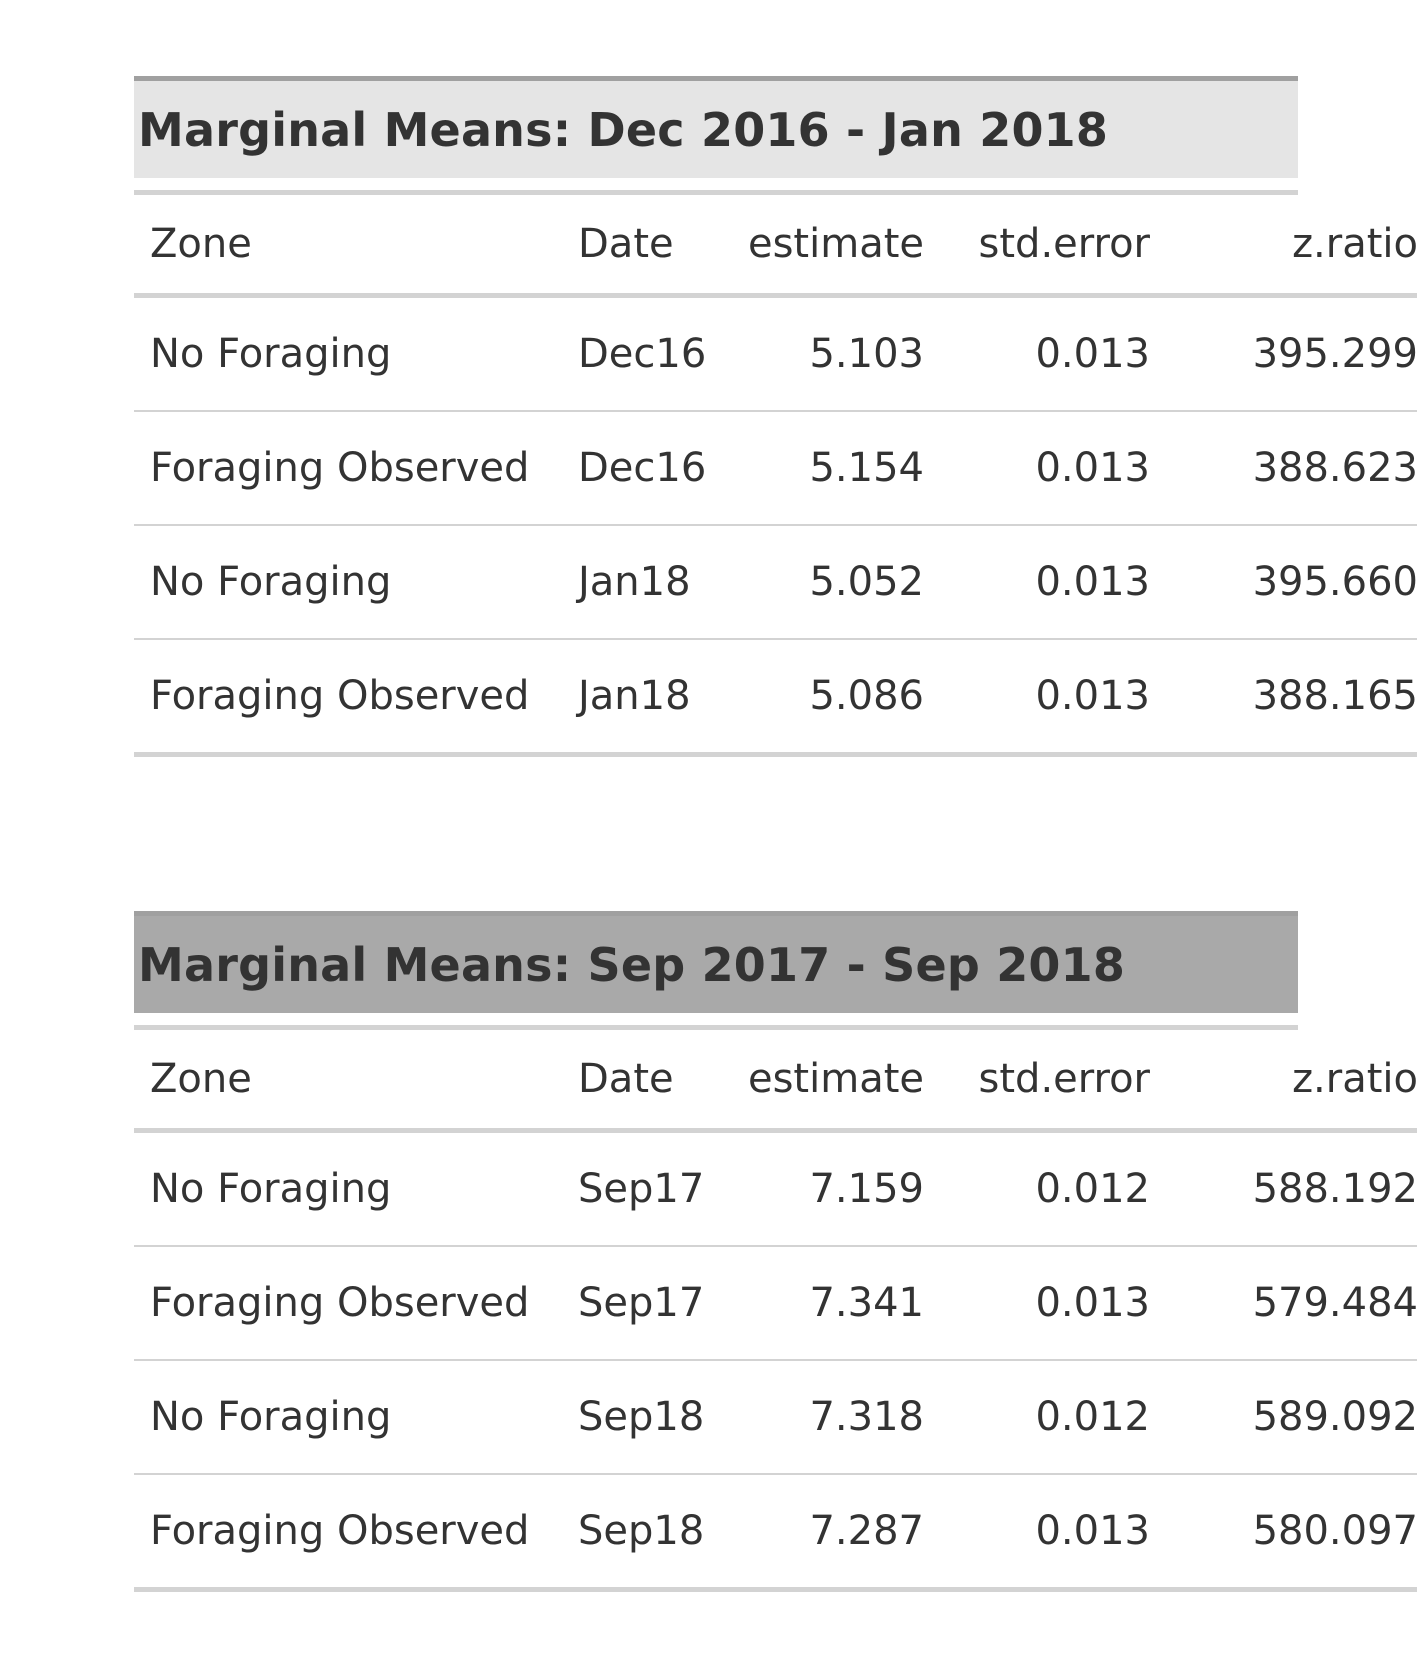  What do you see at coordinates (632, 964) in the screenshot?
I see `table-title: Marginal Means: Sep 2017 - Sep 2018` at bounding box center [632, 964].